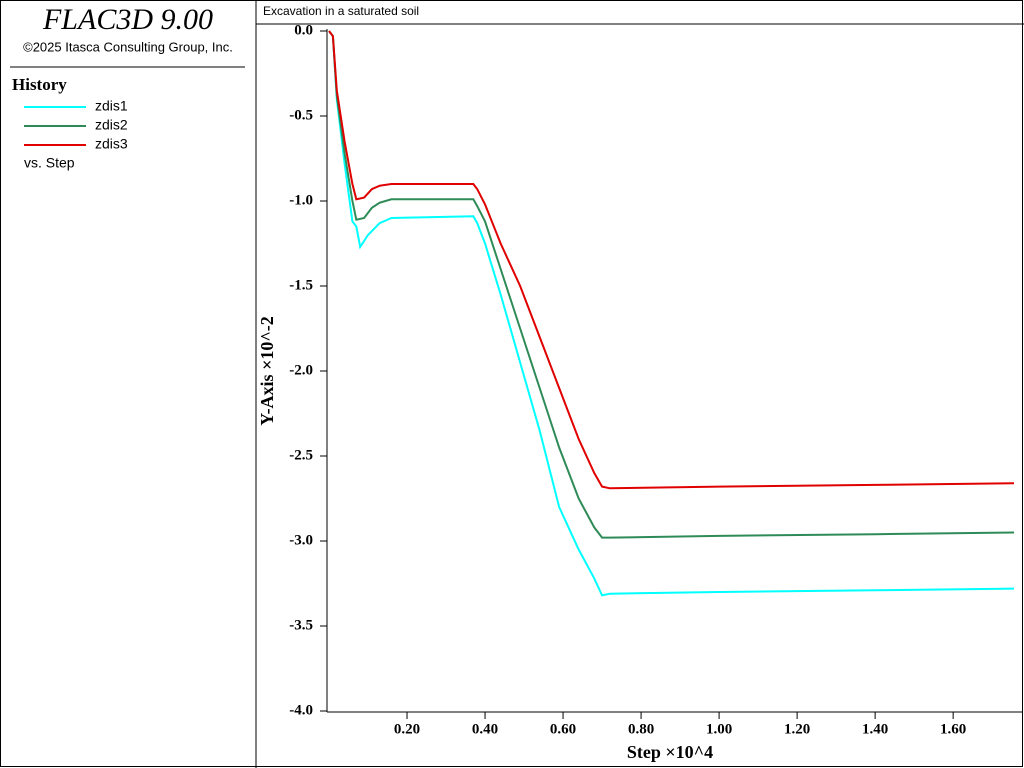 This screenshot has height=768, width=1024. I want to click on y-tick-label: -3.5, so click(301, 625).